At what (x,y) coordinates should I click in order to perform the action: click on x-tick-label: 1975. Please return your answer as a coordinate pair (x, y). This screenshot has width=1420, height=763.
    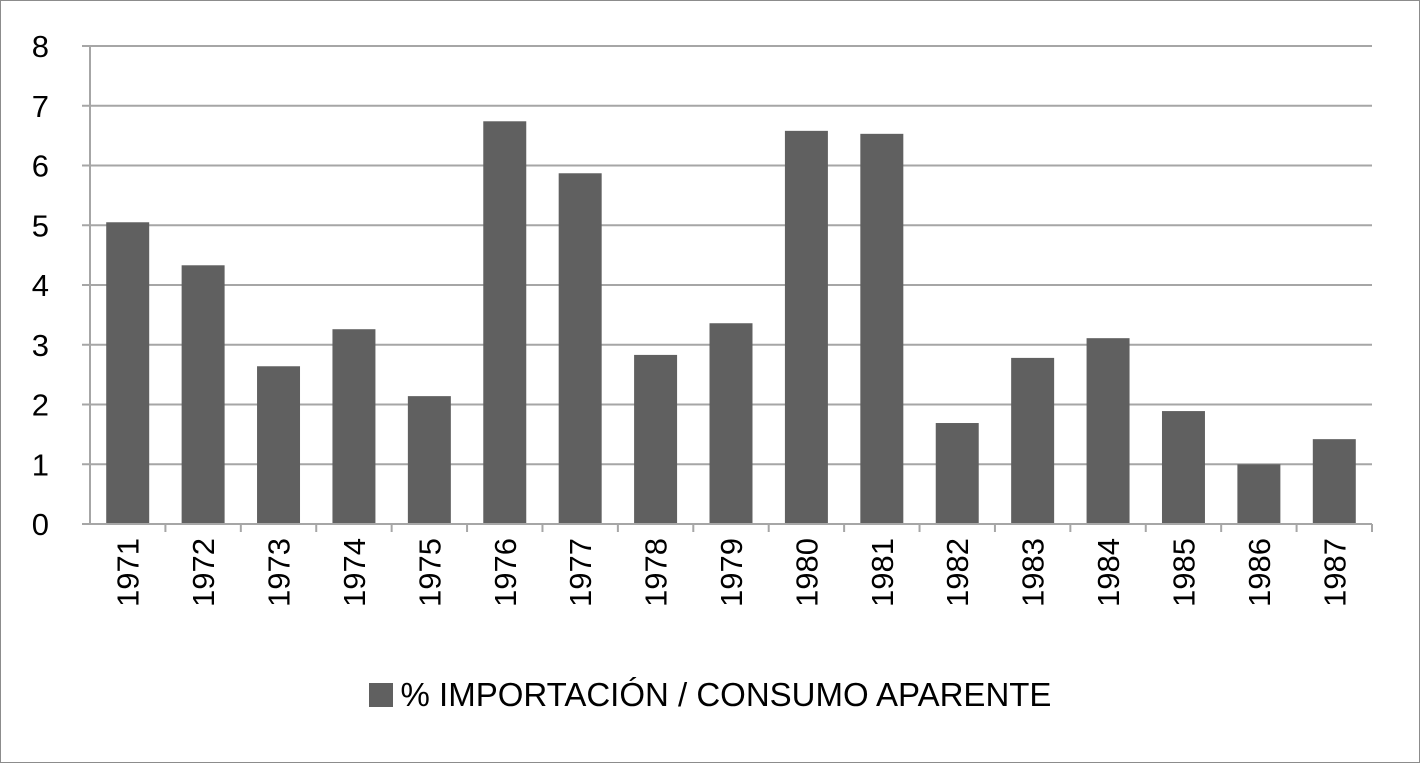
    Looking at the image, I should click on (429, 572).